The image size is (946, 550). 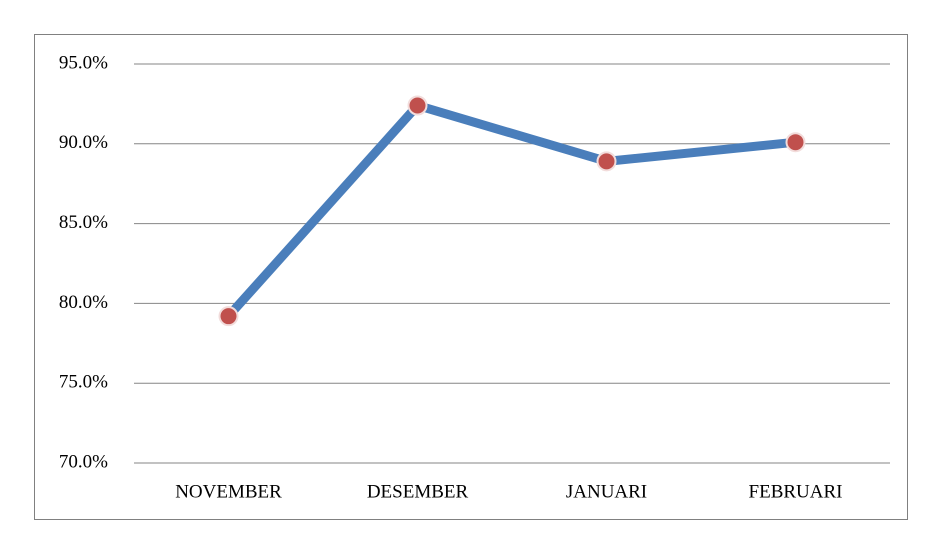 I want to click on x-tick-label: JANUARI, so click(x=606, y=491).